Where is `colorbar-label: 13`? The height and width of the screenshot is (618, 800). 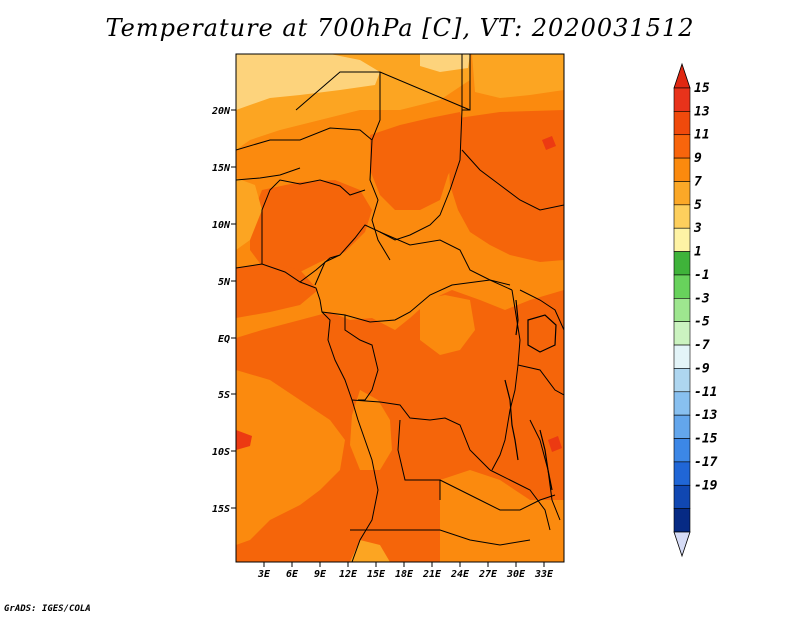 colorbar-label: 13 is located at coordinates (702, 111).